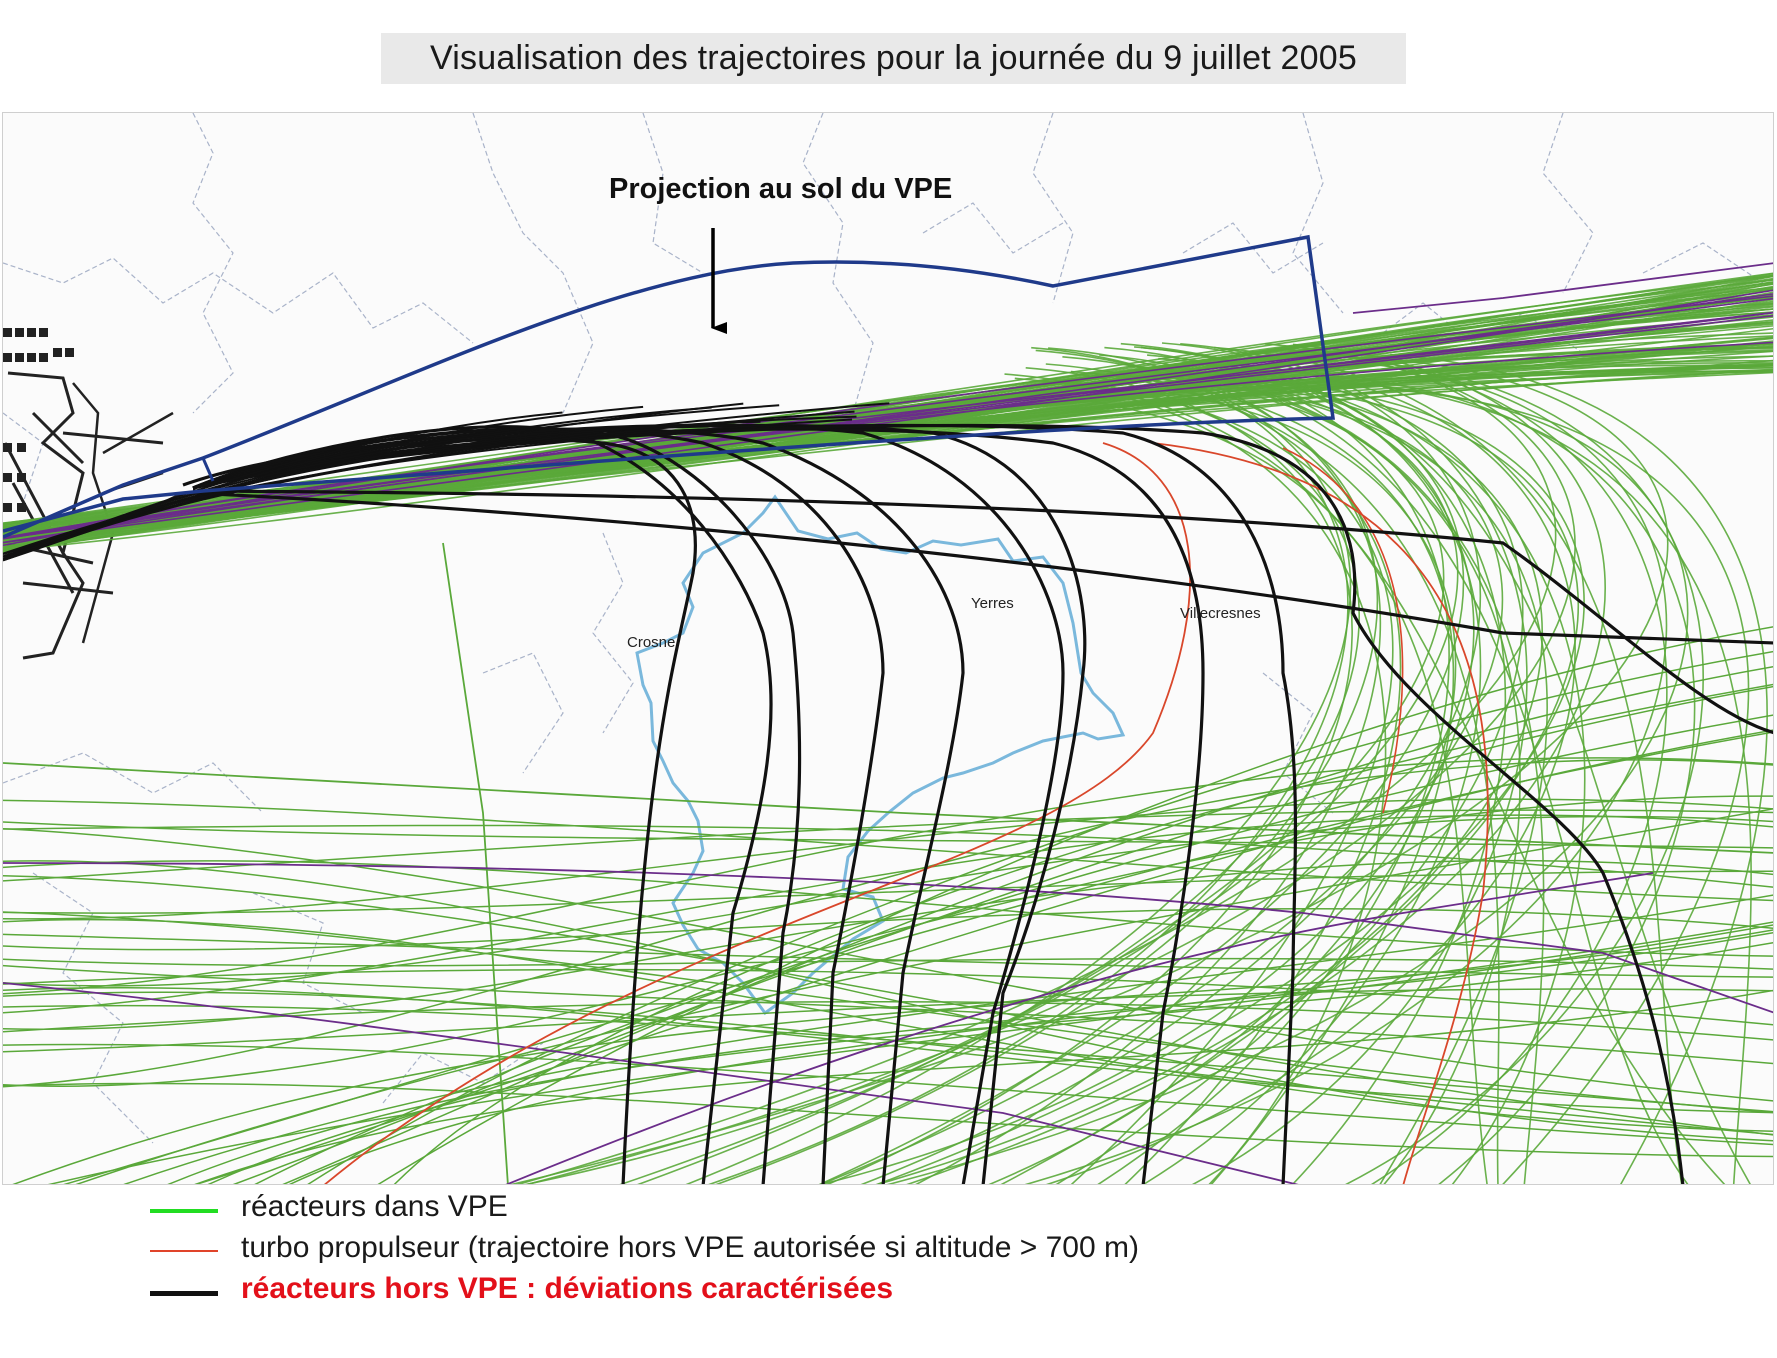  Describe the element at coordinates (1220, 613) in the screenshot. I see `place-label-villecresnes: Villecresnes` at that location.